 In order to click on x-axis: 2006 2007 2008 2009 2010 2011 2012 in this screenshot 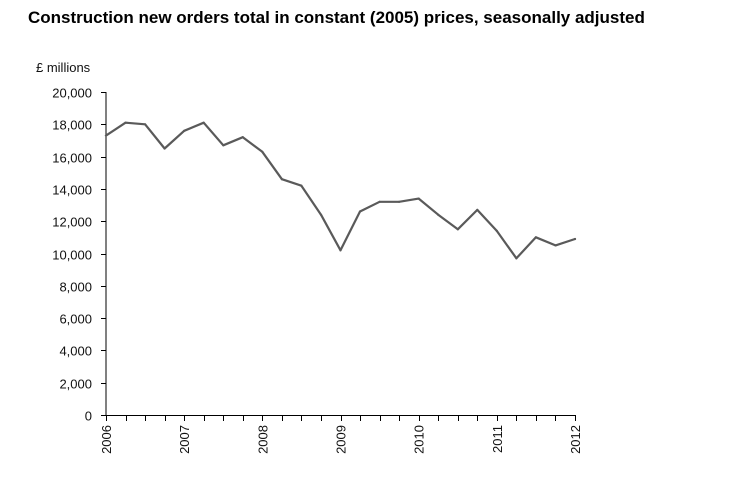, I will do `click(341, 434)`.